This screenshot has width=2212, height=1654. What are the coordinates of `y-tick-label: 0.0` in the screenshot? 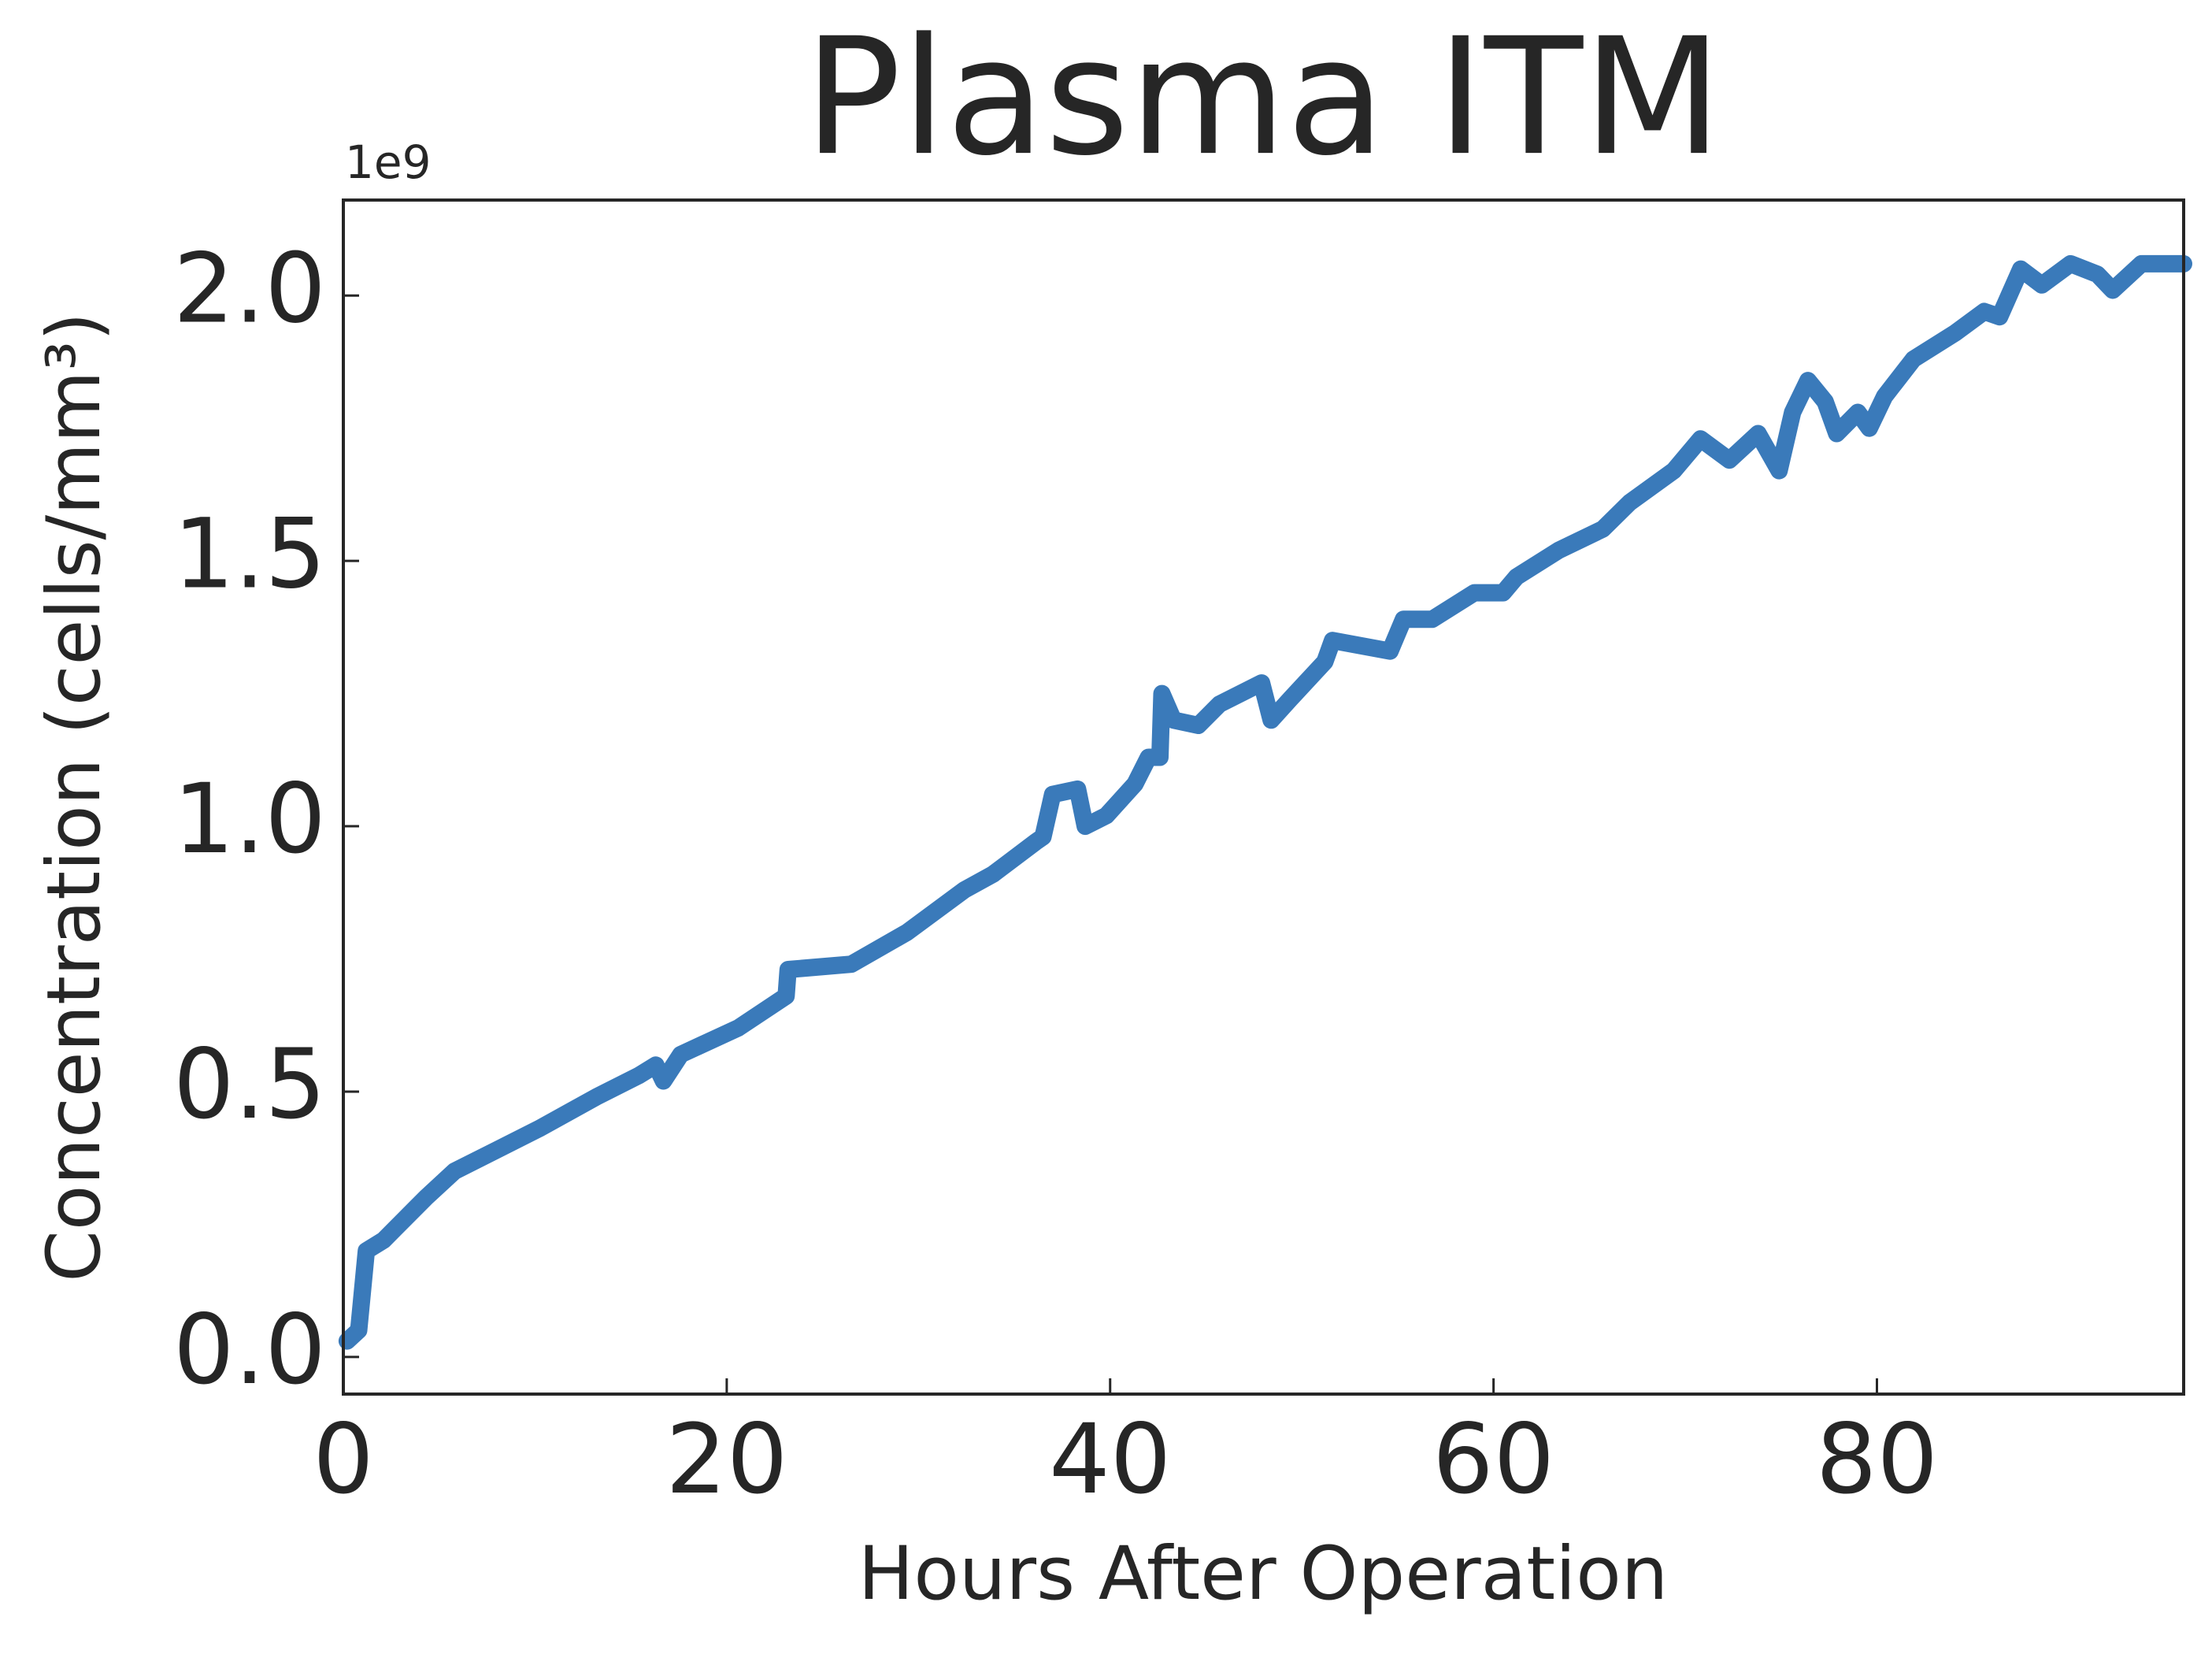 It's located at (250, 1350).